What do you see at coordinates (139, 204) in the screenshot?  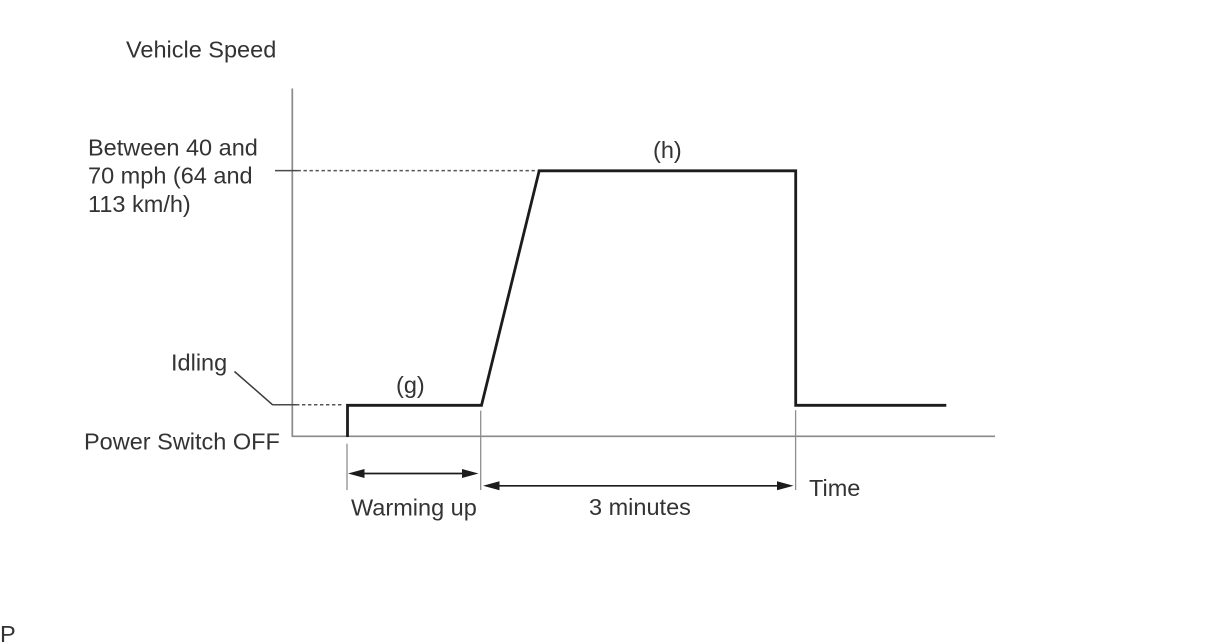 I see `svg-text: 113 km/h)` at bounding box center [139, 204].